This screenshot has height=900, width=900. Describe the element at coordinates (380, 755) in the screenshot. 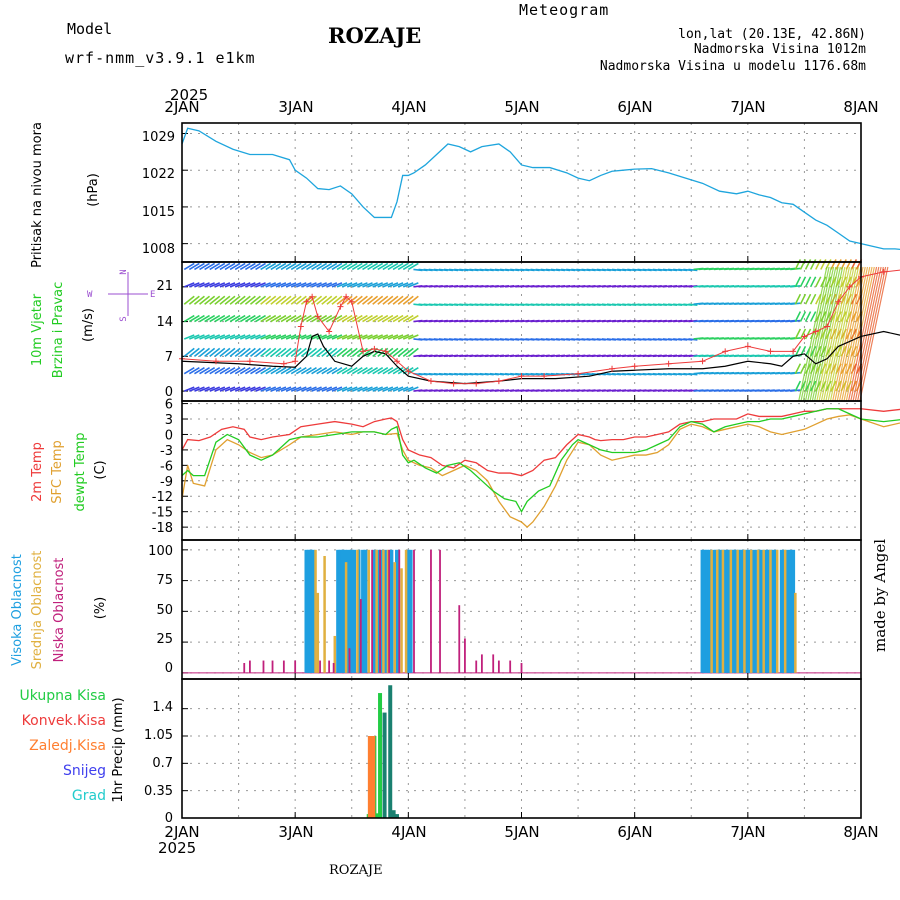

I see `precip-total-bar` at that location.